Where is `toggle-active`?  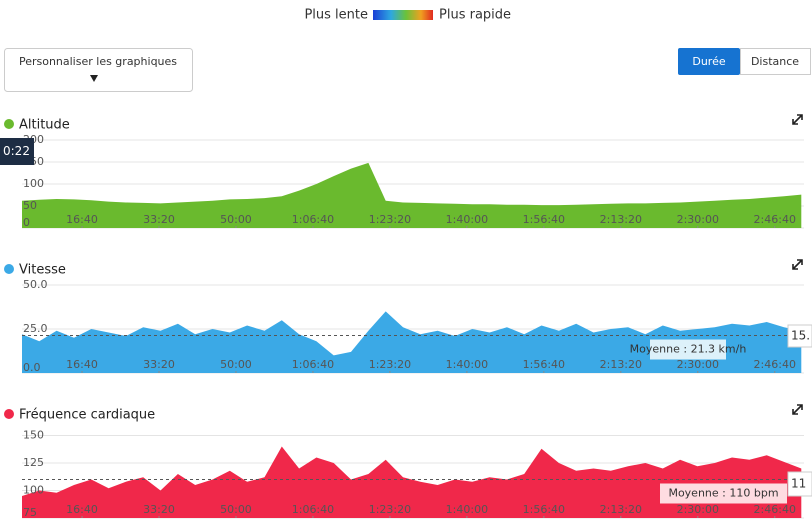 toggle-active is located at coordinates (709, 61).